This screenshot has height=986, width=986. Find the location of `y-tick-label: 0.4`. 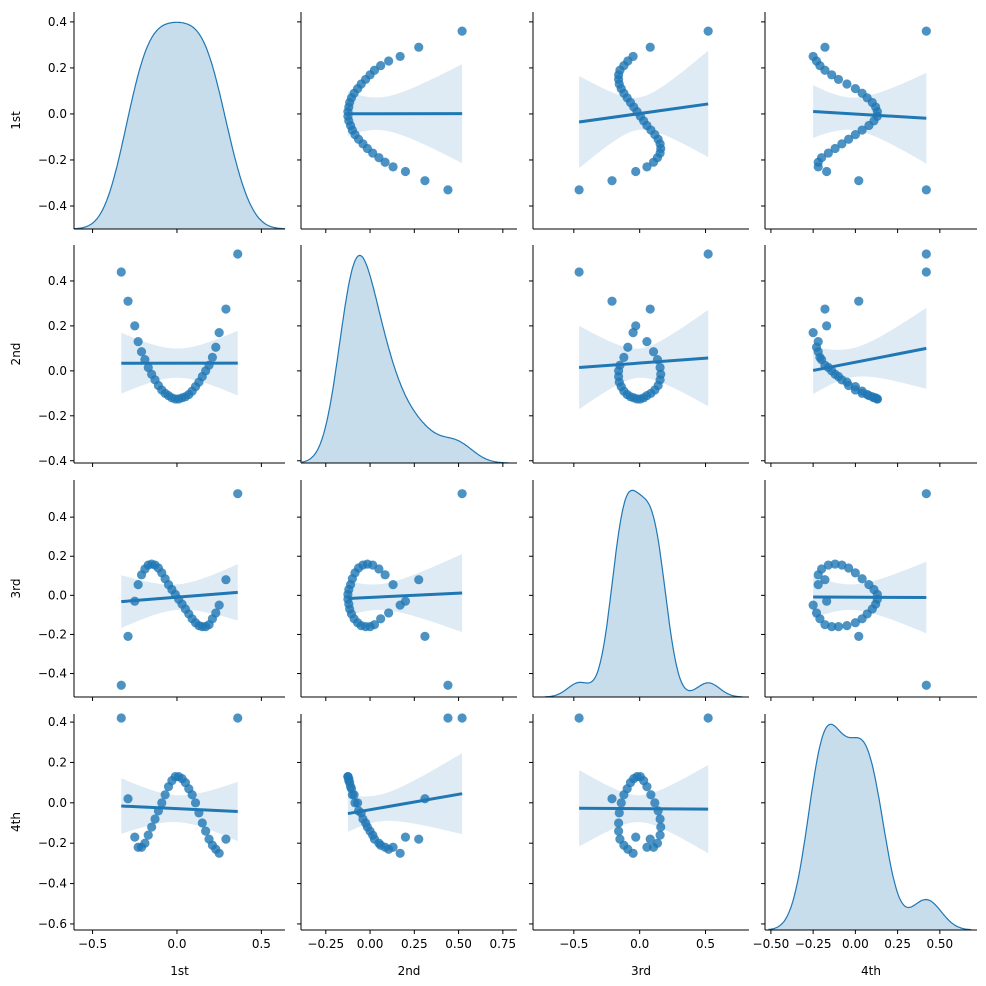

y-tick-label: 0.4 is located at coordinates (57, 281).